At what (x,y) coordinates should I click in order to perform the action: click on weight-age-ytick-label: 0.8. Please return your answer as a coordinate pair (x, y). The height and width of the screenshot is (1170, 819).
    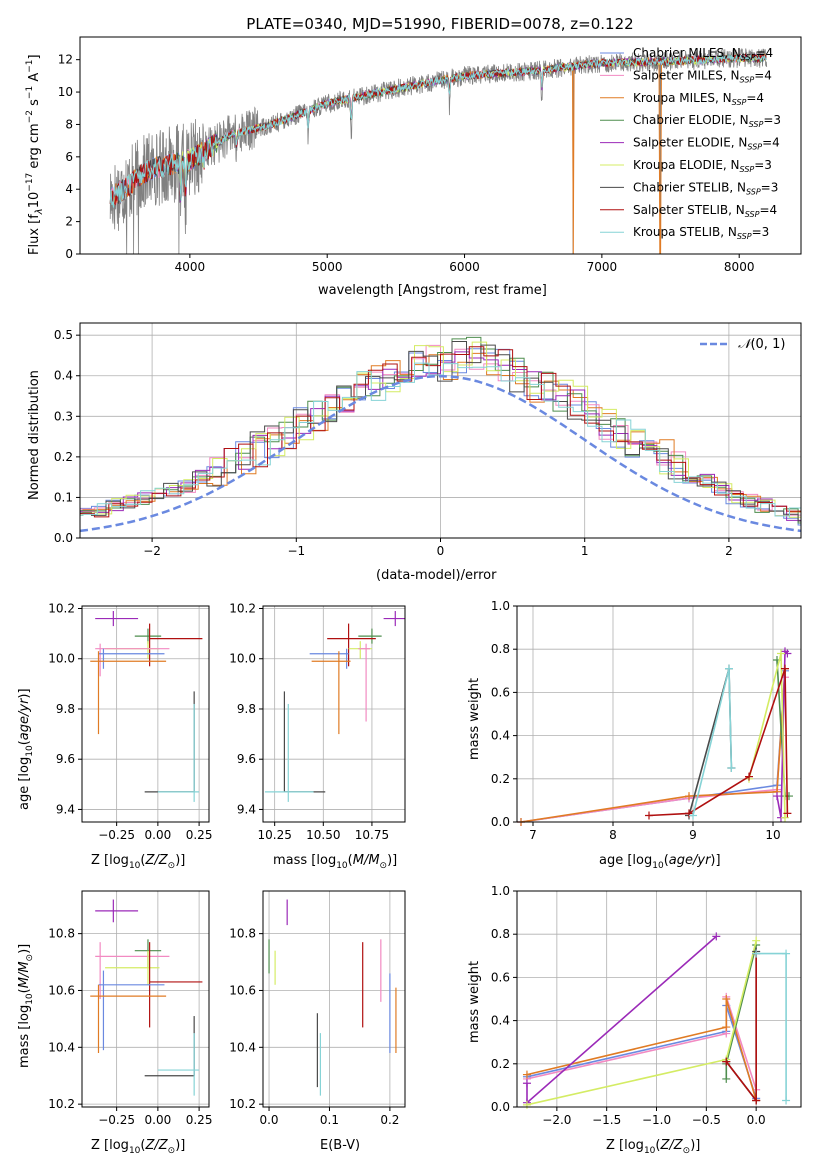
    Looking at the image, I should click on (500, 649).